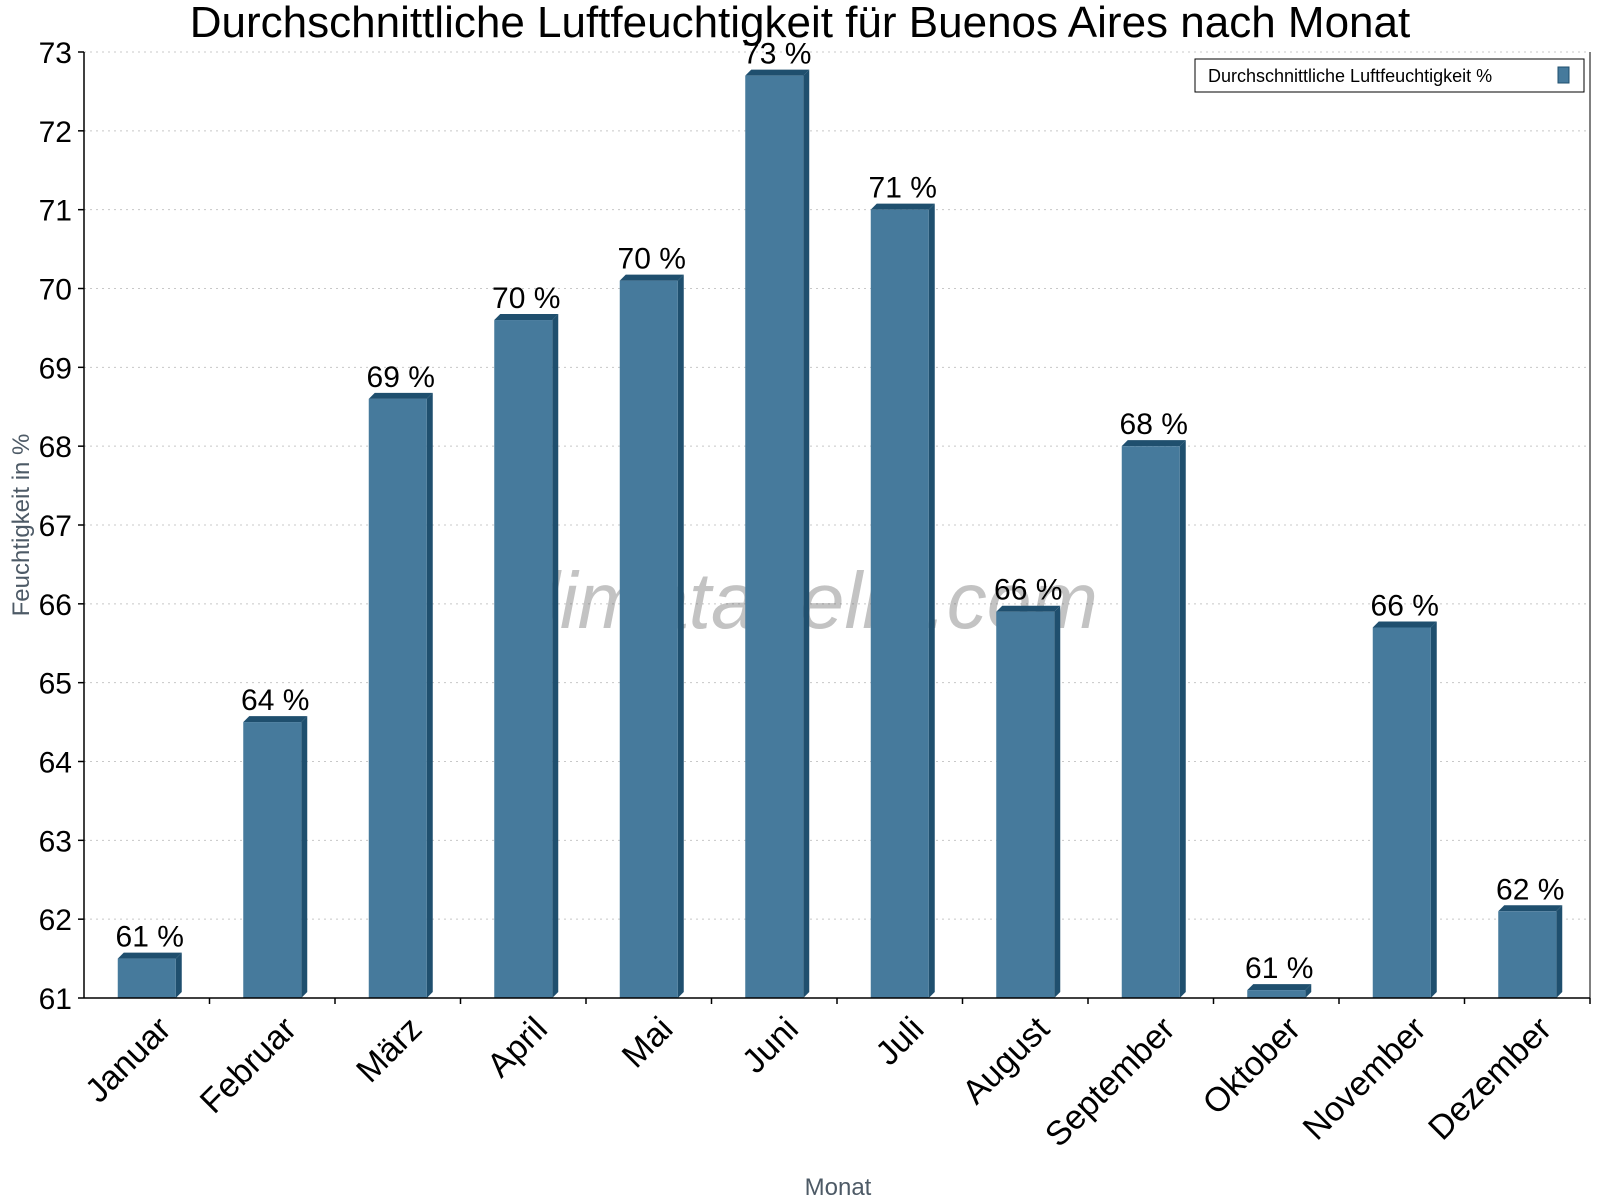 The width and height of the screenshot is (1600, 1200). What do you see at coordinates (838, 1187) in the screenshot?
I see `x-axis-title: Monat` at bounding box center [838, 1187].